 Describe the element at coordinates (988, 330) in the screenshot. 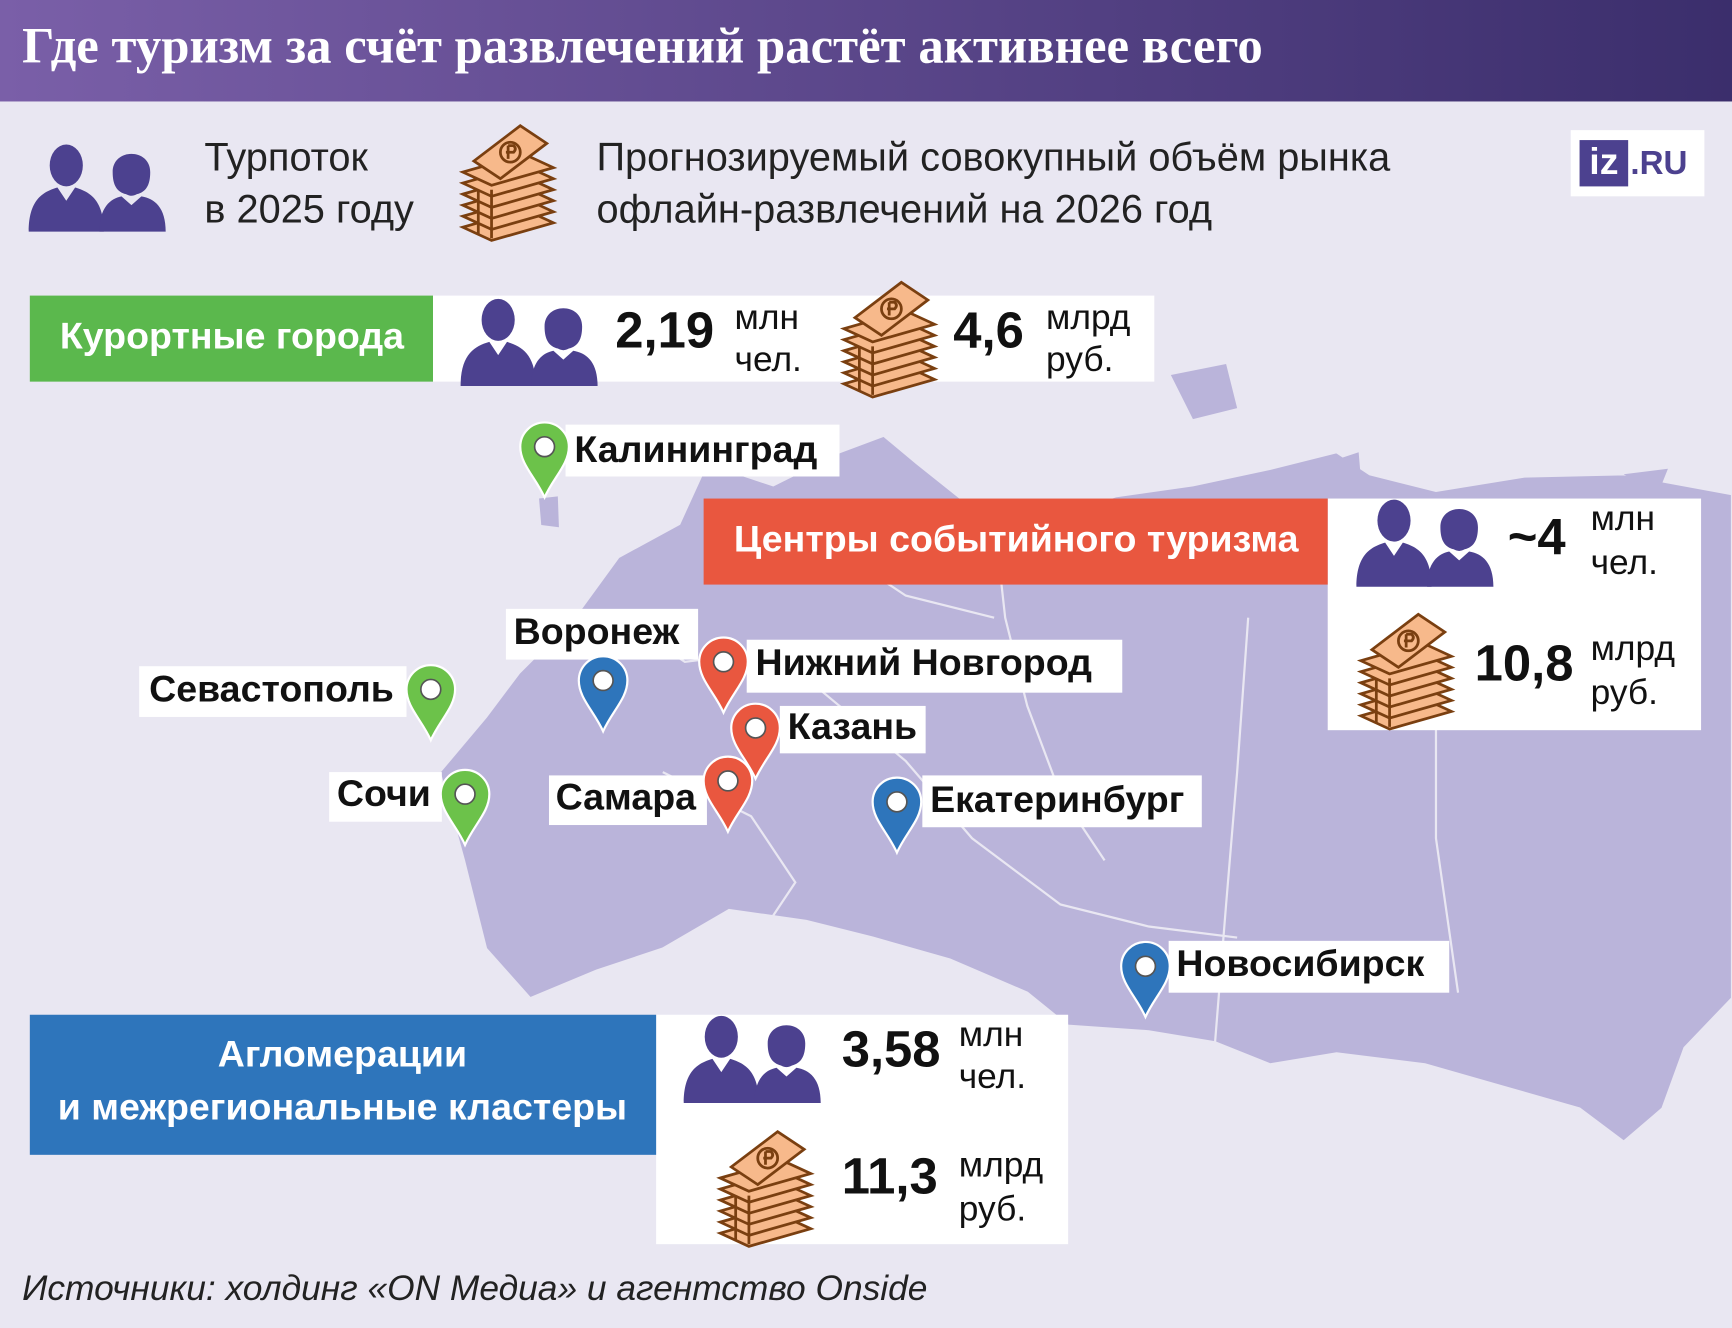

I see `market-value: 4,6` at that location.